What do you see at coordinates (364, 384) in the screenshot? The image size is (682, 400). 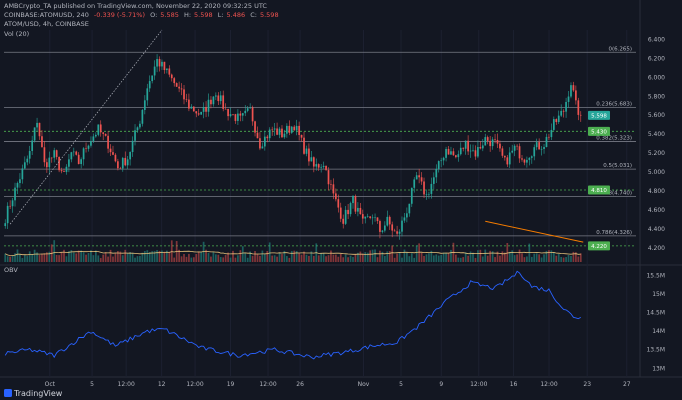 I see `time-axis-tick: Nov` at bounding box center [364, 384].